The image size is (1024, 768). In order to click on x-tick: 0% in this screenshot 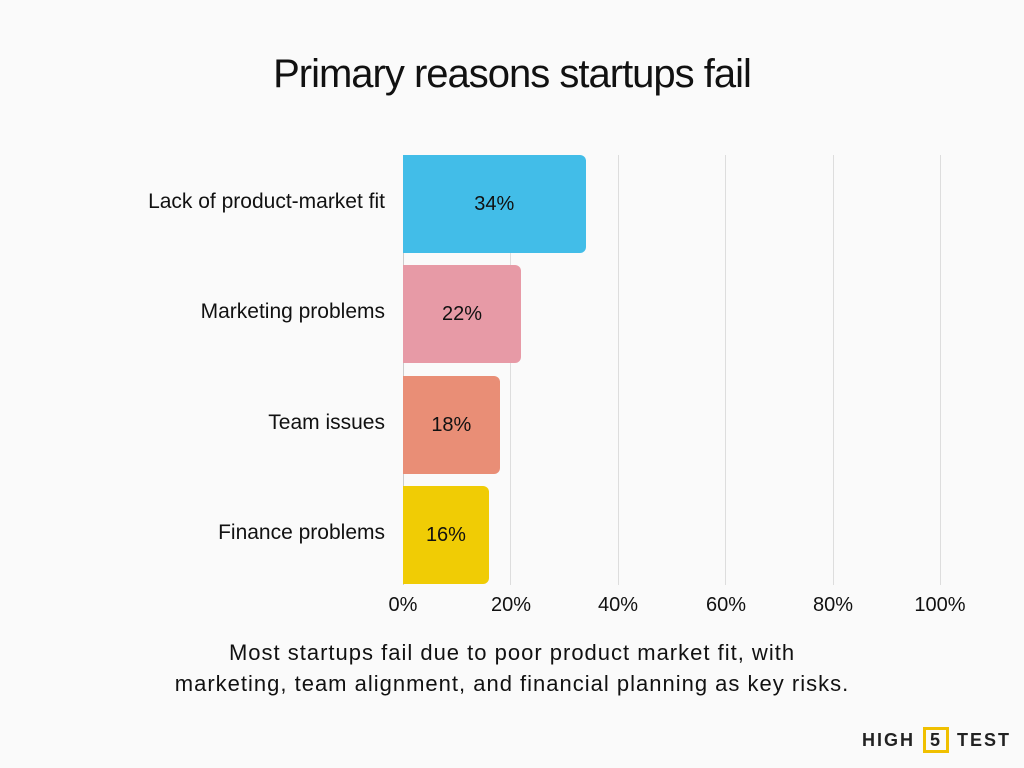, I will do `click(403, 605)`.